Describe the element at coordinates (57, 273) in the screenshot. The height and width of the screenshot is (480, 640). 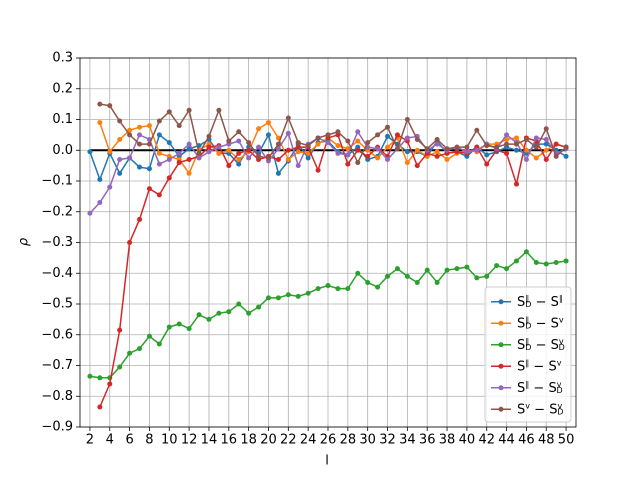
I see `y-tick-label: −0.4` at that location.